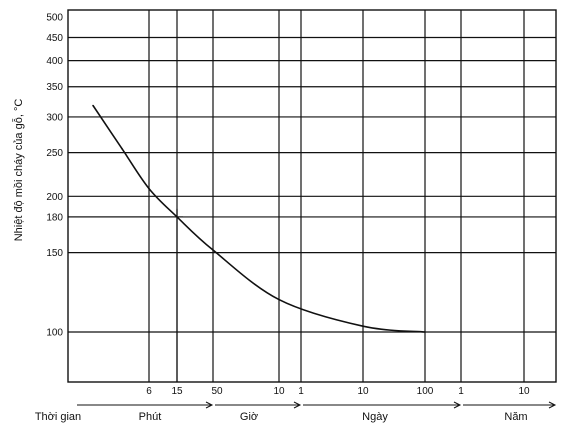  What do you see at coordinates (54, 38) in the screenshot?
I see `y-tick-label: 450` at bounding box center [54, 38].